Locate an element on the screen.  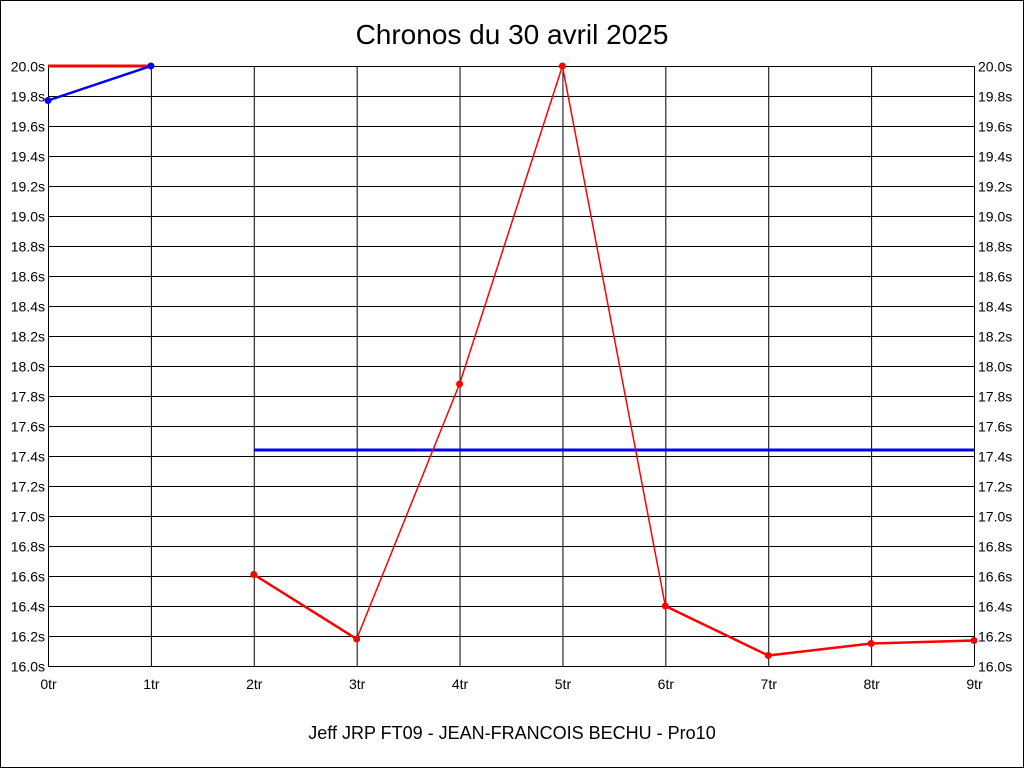
y-tick-label-right: 16.0s is located at coordinates (995, 667).